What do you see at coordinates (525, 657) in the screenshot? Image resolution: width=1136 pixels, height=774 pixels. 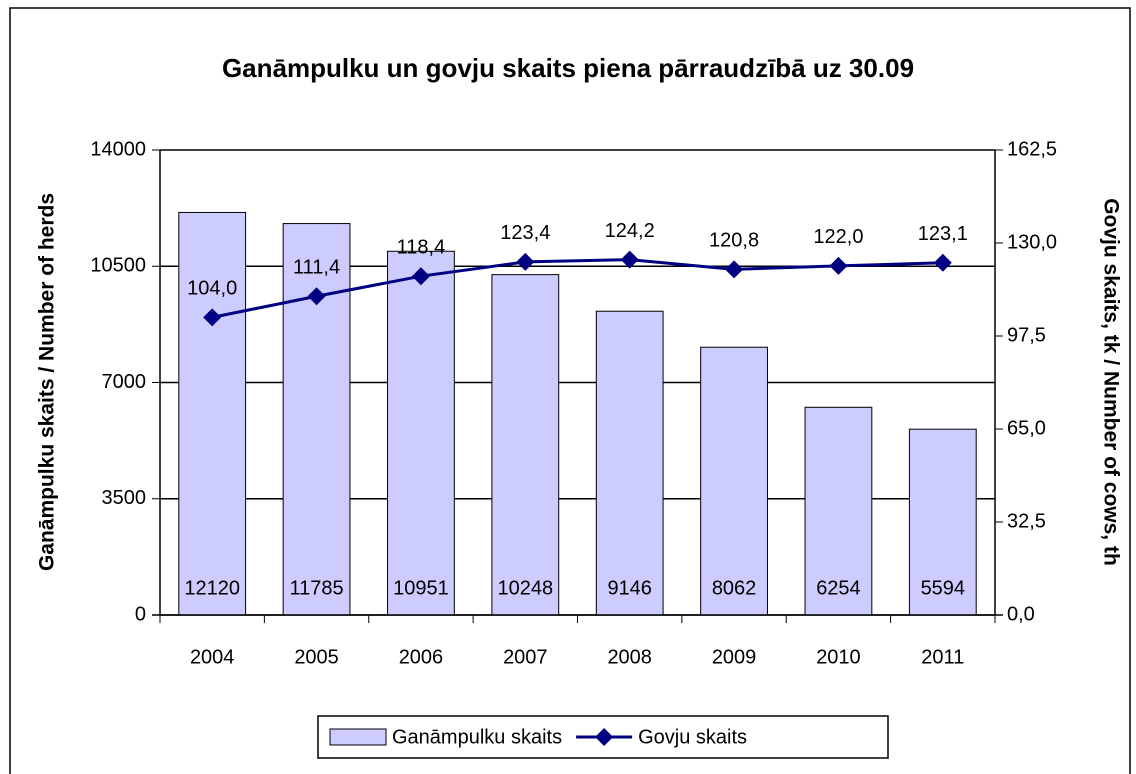 I see `x-tick-label: 2007` at bounding box center [525, 657].